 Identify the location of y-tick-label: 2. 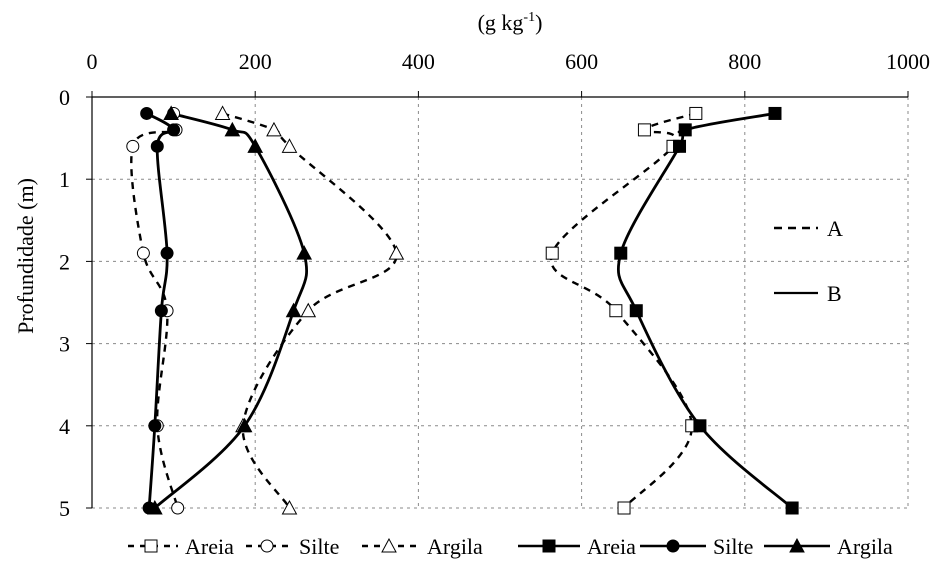
(64, 261).